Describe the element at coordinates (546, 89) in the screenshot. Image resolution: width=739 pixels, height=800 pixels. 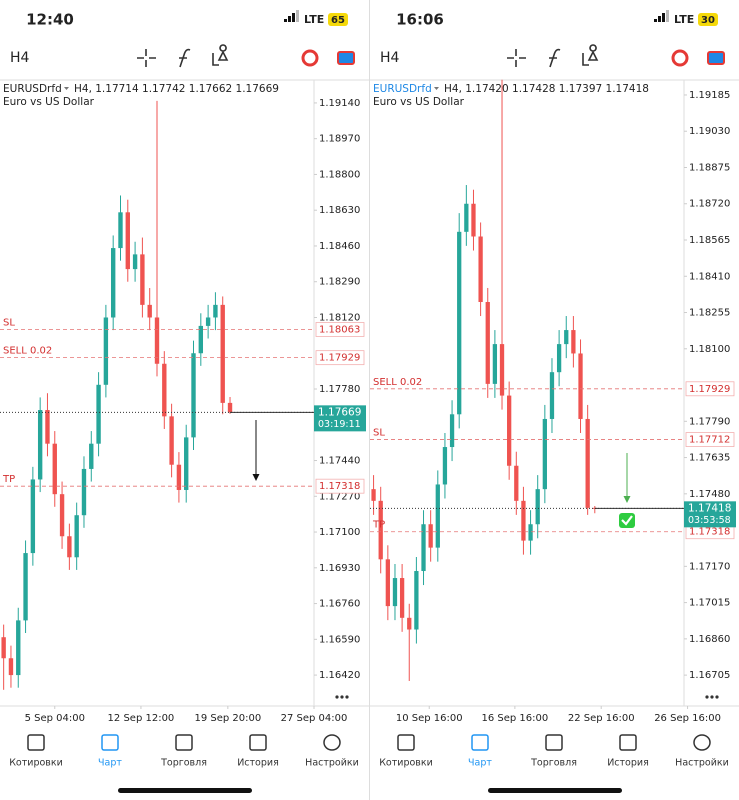
I see `ohlc: H4, 1.17420 1.17428 1.17397 1.17418` at that location.